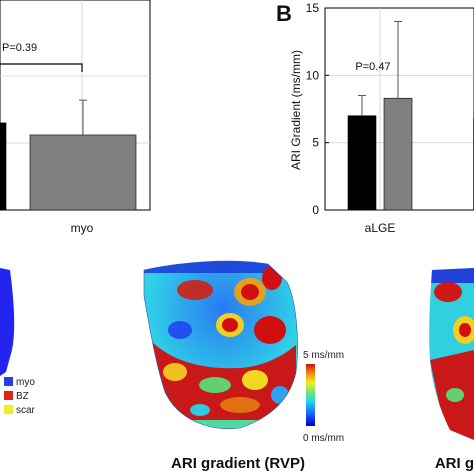  What do you see at coordinates (25, 382) in the screenshot?
I see `legend-label-myo: myo` at bounding box center [25, 382].